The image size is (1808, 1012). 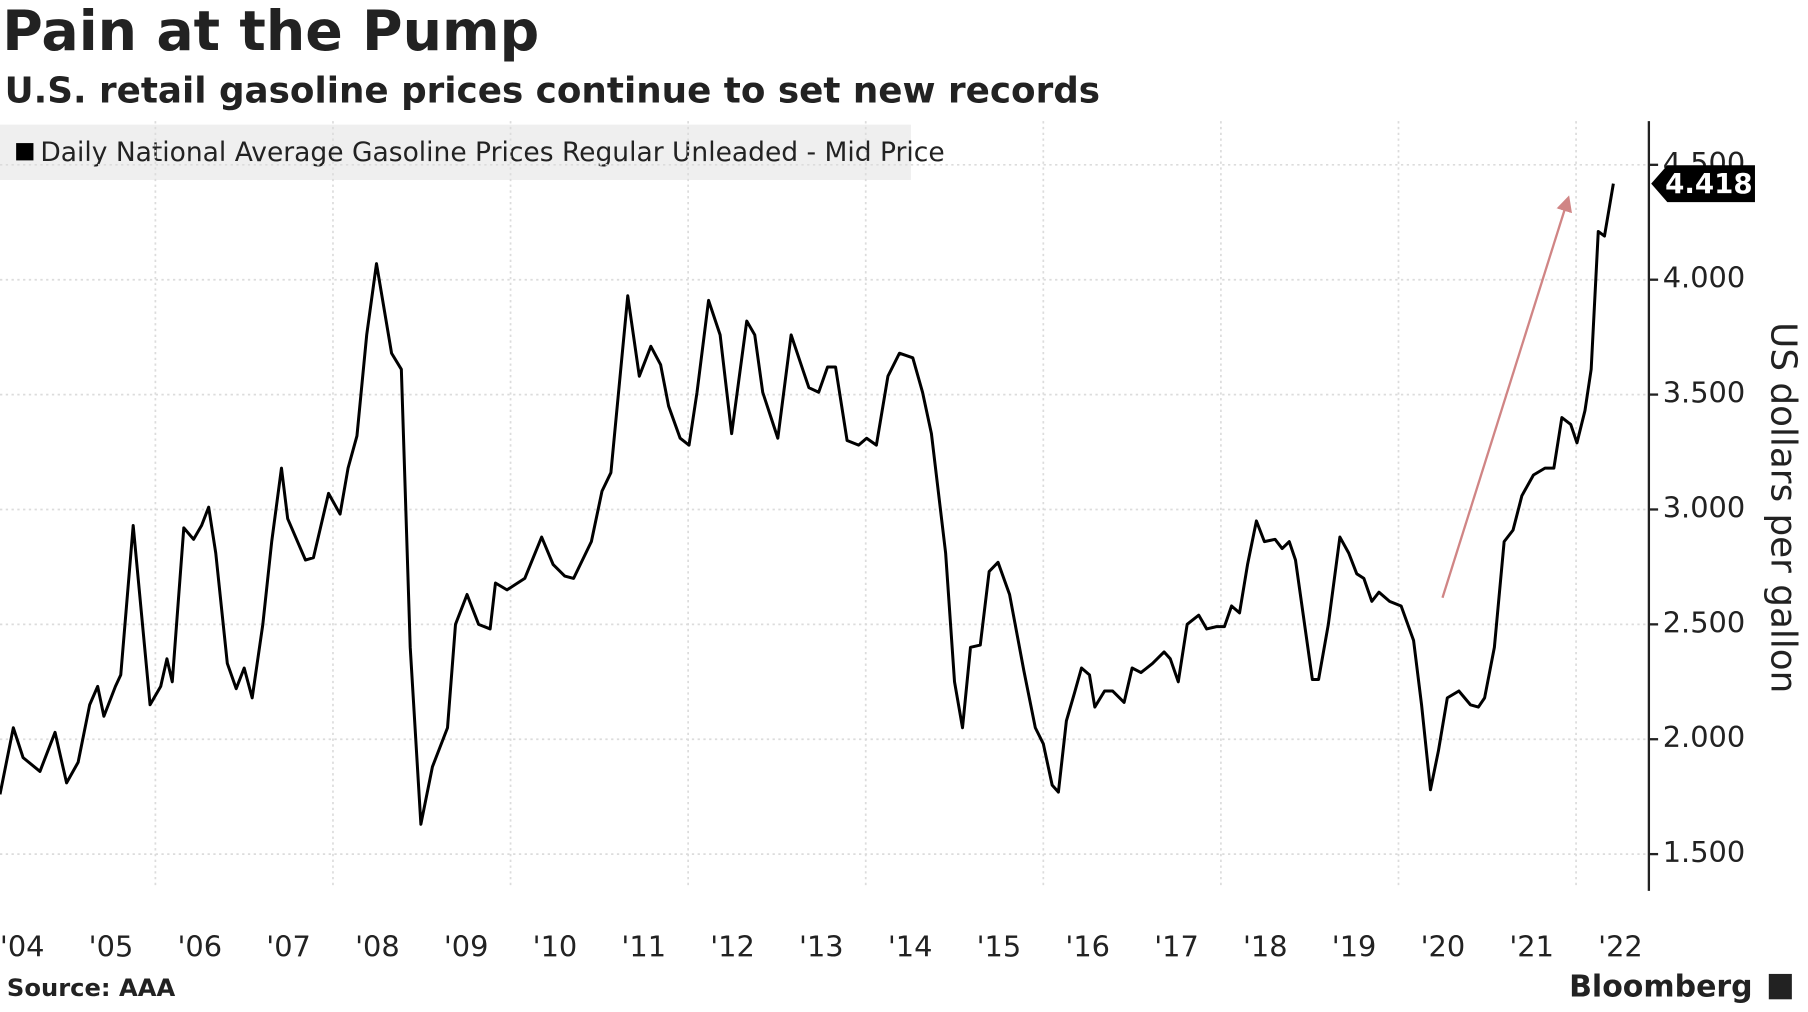 What do you see at coordinates (1782, 507) in the screenshot?
I see `y-axis-title: US dollars per gallon` at bounding box center [1782, 507].